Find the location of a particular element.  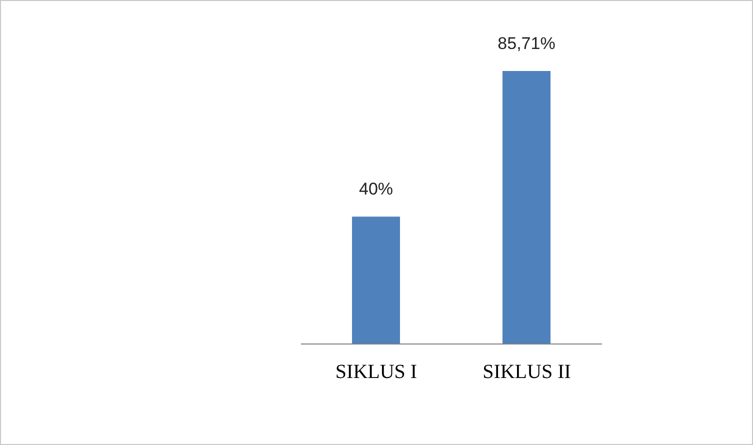

x-tick-label: SIKLUS I is located at coordinates (376, 372).